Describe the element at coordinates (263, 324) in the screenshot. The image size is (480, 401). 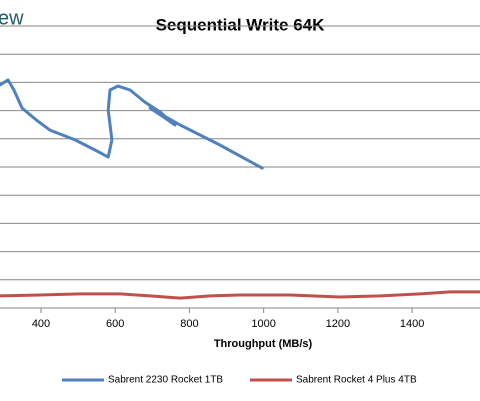
I see `x-tick-label: 1000` at that location.